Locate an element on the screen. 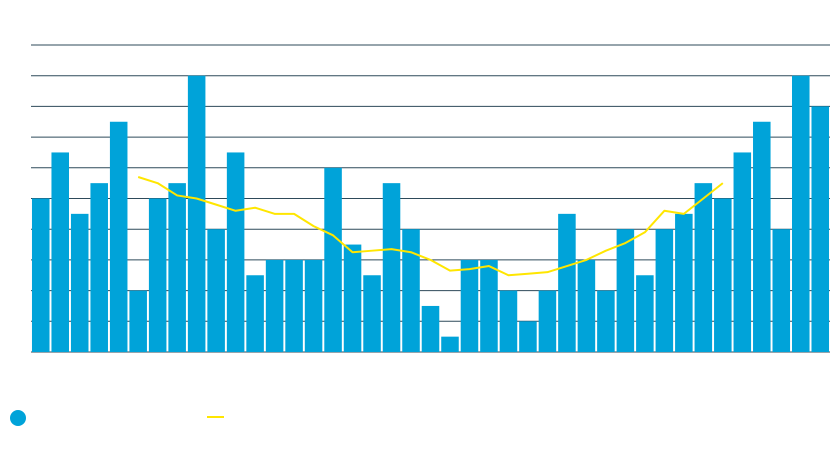  legend is located at coordinates (117, 418).